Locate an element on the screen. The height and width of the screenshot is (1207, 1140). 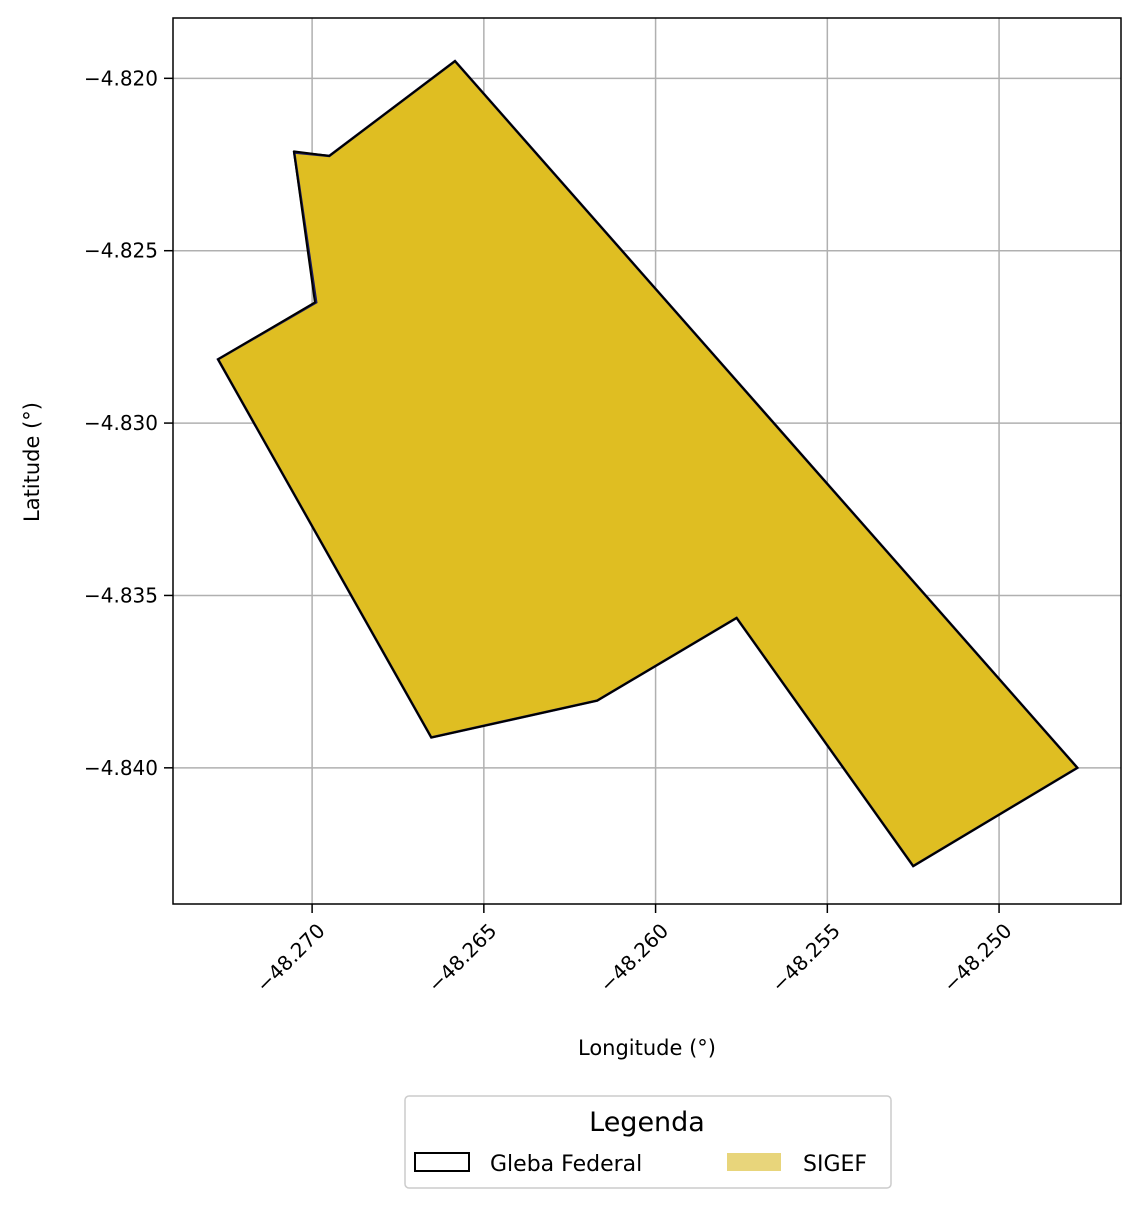
y-tick-label: −4.820 is located at coordinates (121, 78).